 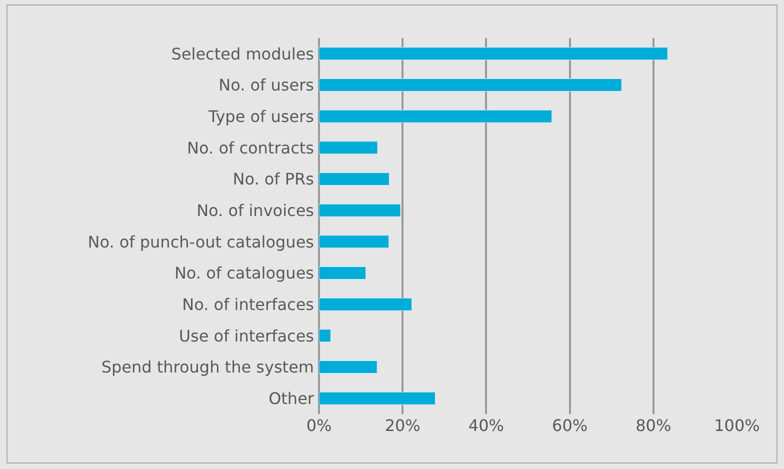 What do you see at coordinates (242, 54) in the screenshot?
I see `y-tick-label: Selected modules` at bounding box center [242, 54].